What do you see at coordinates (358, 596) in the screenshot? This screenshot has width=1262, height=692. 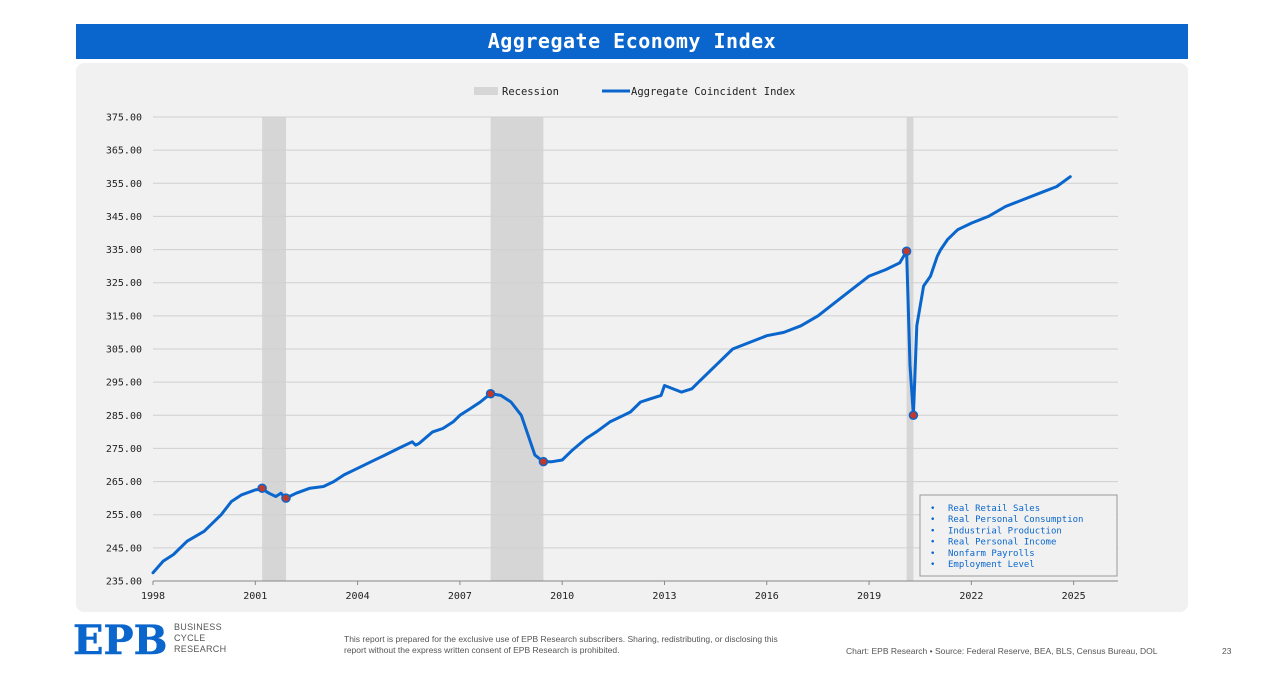 I see `x-tick-label: 2004` at bounding box center [358, 596].